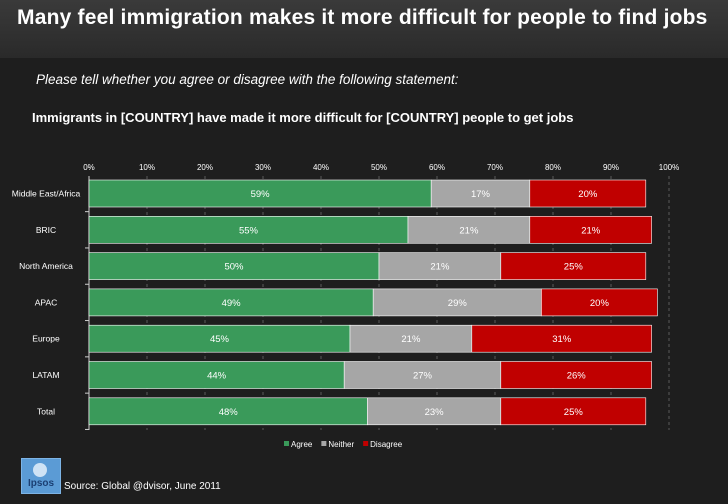  What do you see at coordinates (40, 470) in the screenshot?
I see `logo-circle-icon` at bounding box center [40, 470].